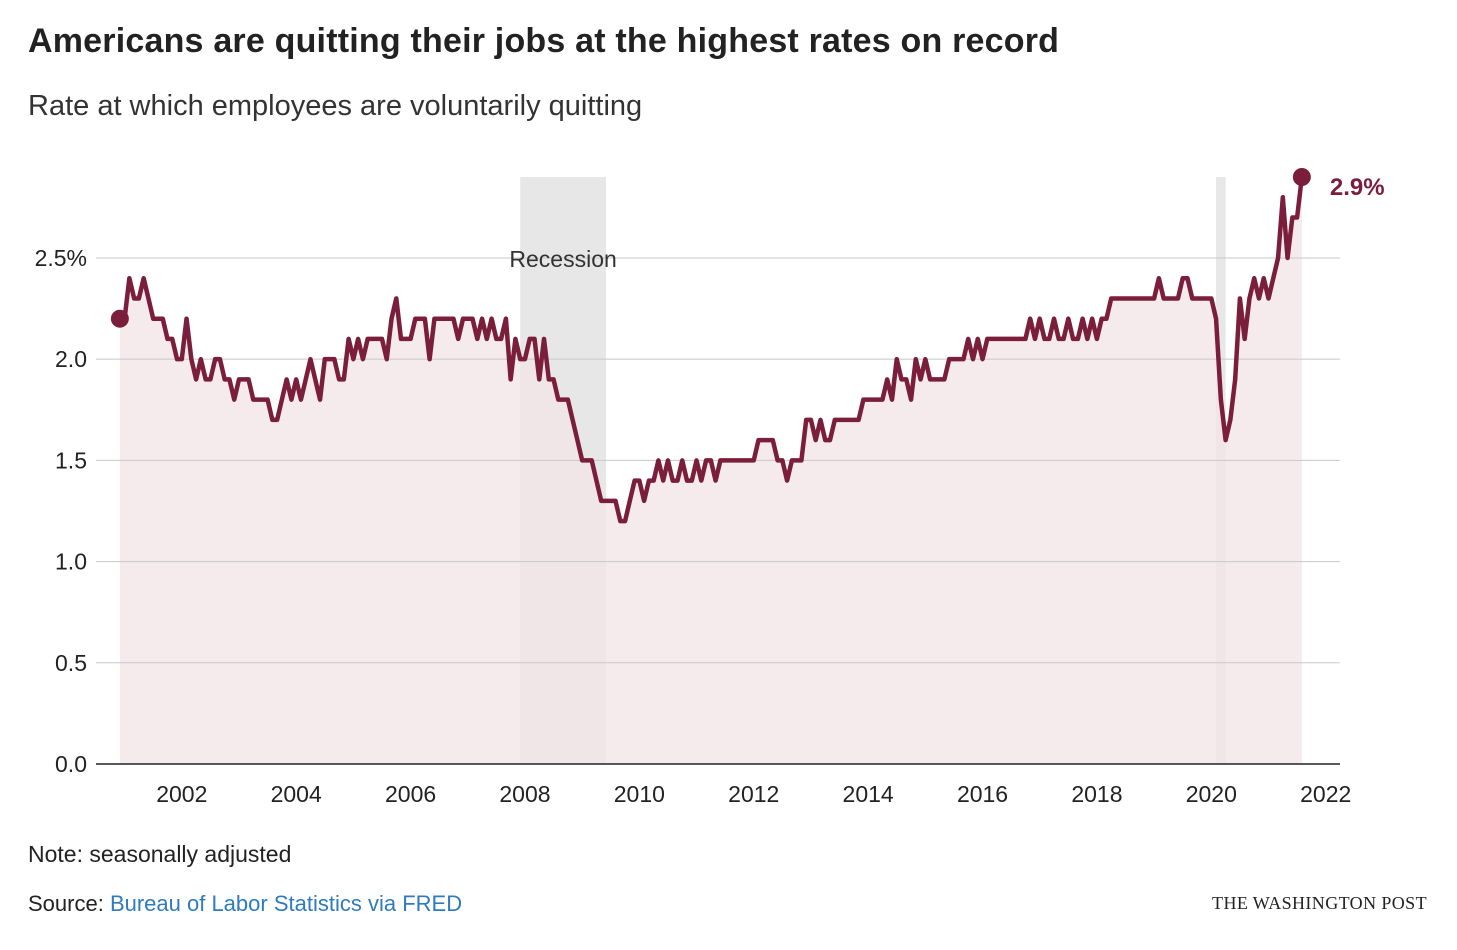 The height and width of the screenshot is (950, 1457). Describe the element at coordinates (181, 794) in the screenshot. I see `x-tick-label: 2002` at that location.